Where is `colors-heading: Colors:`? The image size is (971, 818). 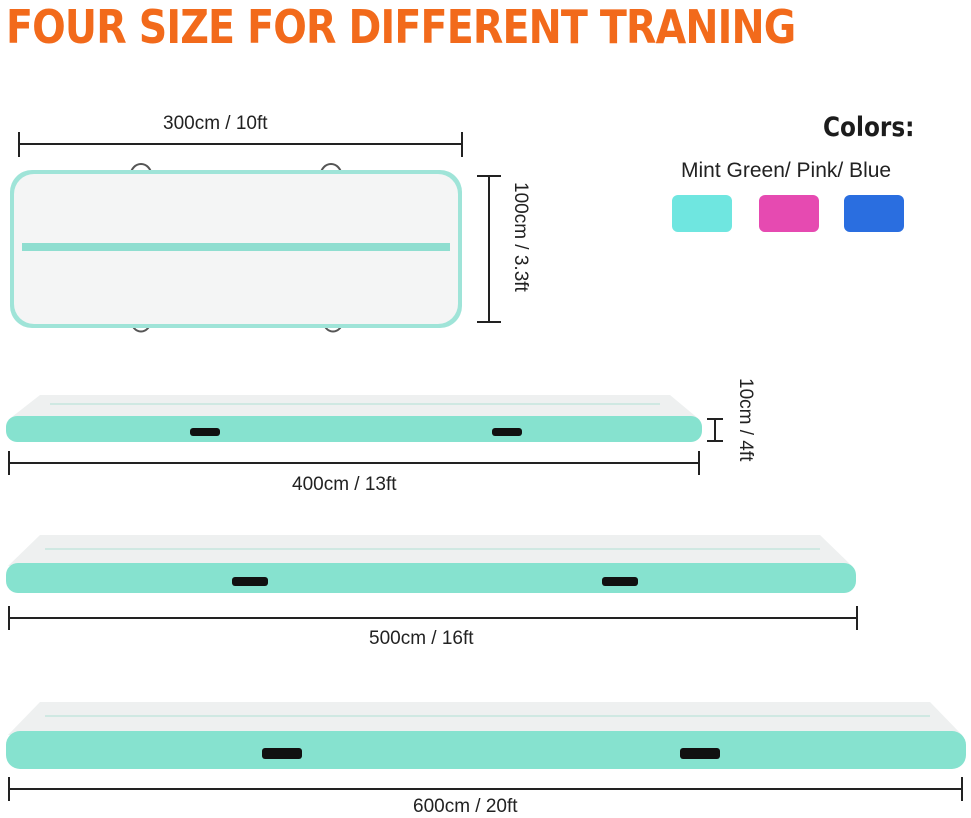
colors-heading: Colors: is located at coordinates (869, 127).